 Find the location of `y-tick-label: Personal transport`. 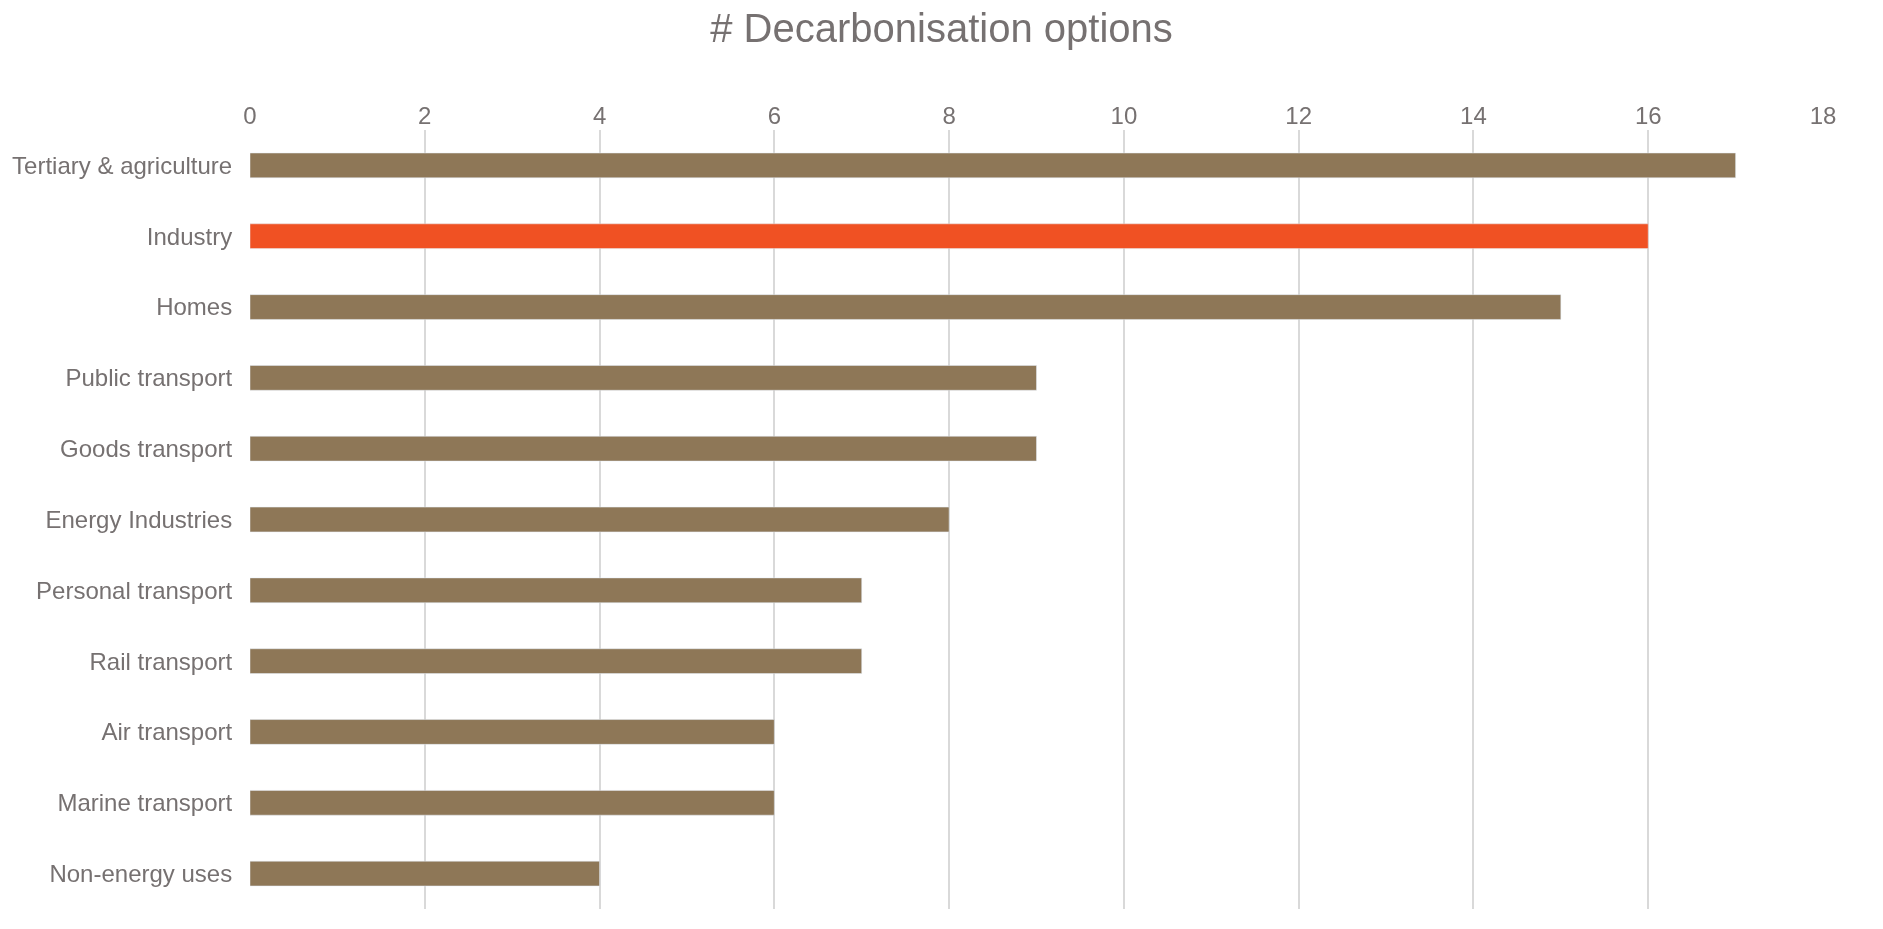

y-tick-label: Personal transport is located at coordinates (134, 590).